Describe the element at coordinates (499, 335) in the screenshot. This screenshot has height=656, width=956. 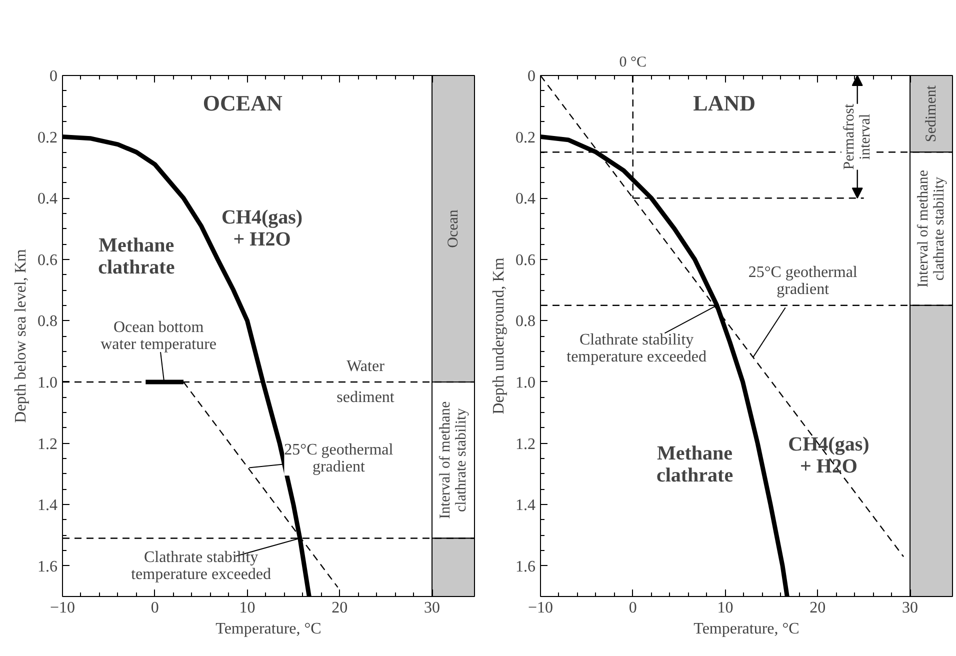
I see `y-axis-title: Depth underground, Km` at that location.